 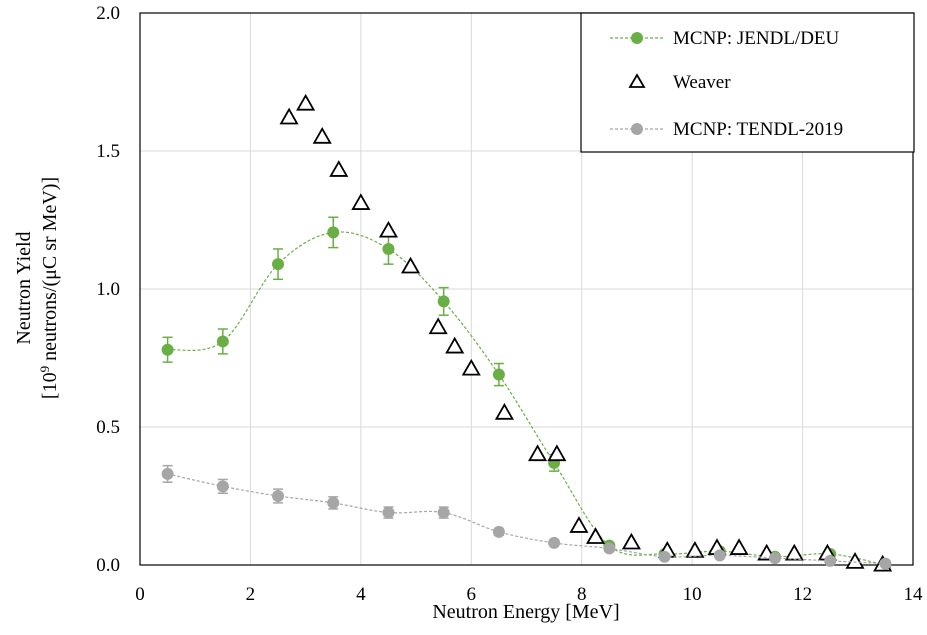 I want to click on legend-label-tendl: MCNP: TENDL-2019, so click(x=758, y=129).